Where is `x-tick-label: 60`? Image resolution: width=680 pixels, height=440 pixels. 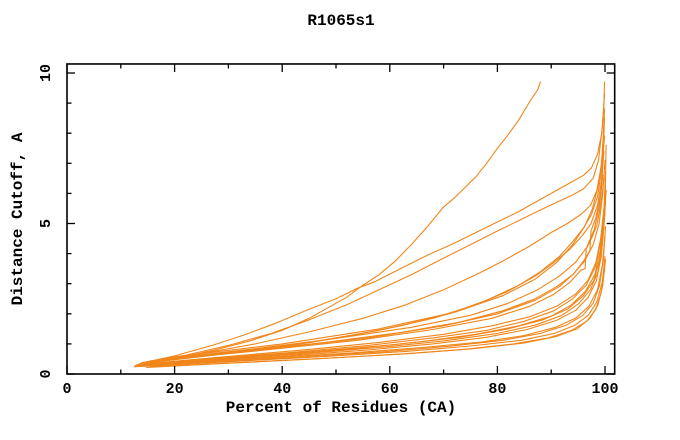 x-tick-label: 60 is located at coordinates (390, 389).